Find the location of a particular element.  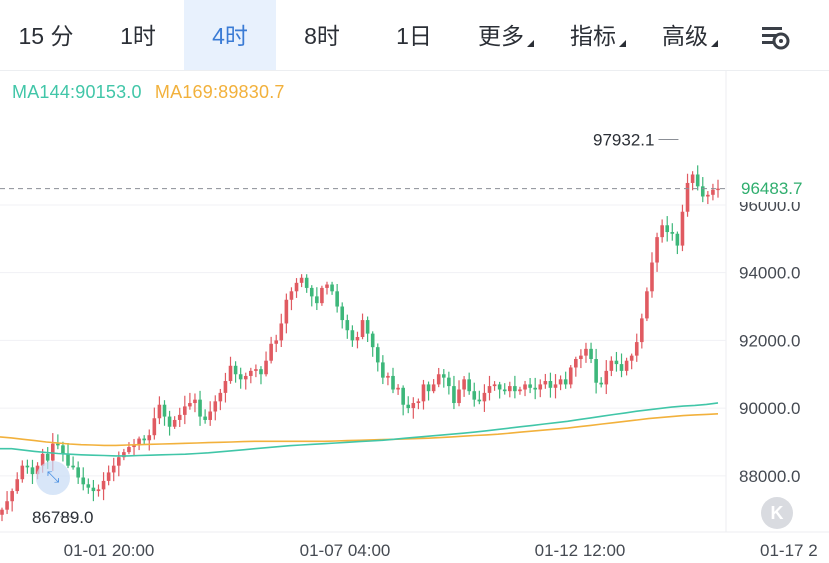

zoom-button: ⤡ is located at coordinates (53, 478).